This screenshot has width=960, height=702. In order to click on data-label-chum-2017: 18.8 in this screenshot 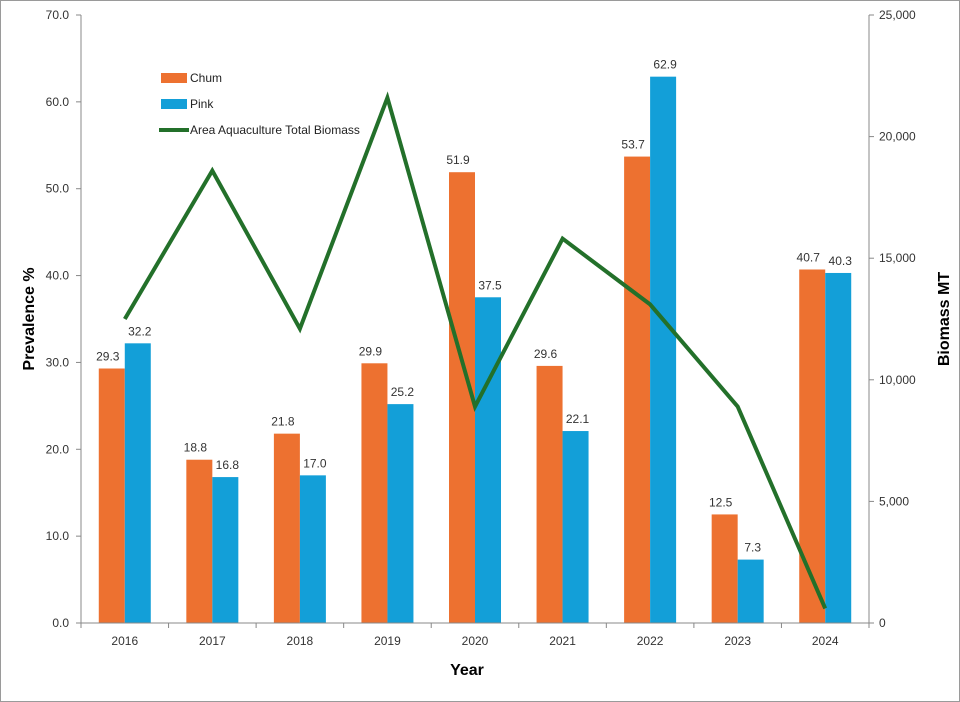, I will do `click(196, 448)`.